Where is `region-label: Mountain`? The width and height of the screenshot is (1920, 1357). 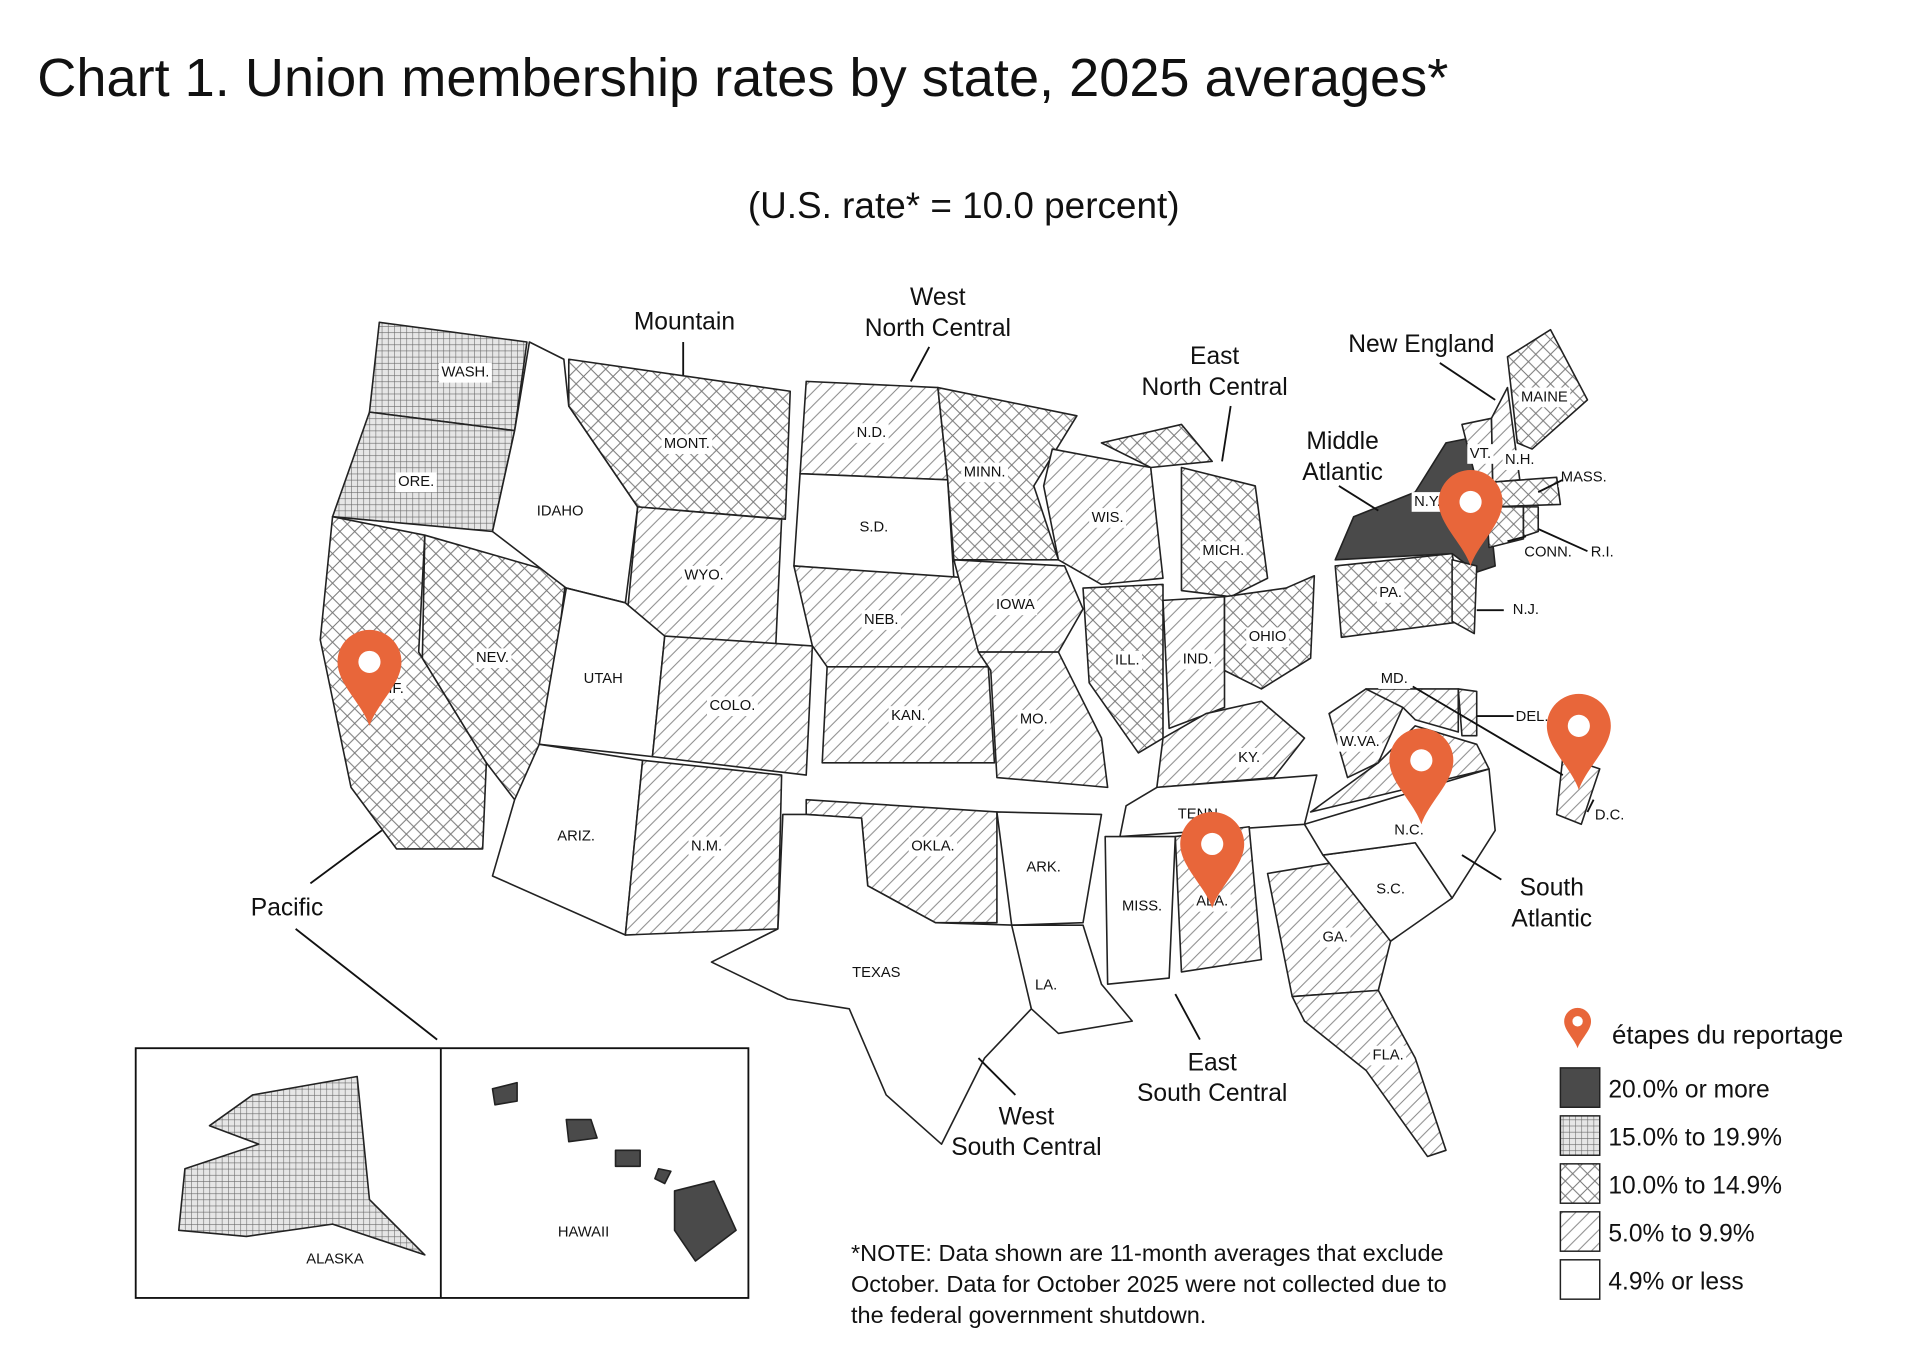
region-label: Mountain is located at coordinates (684, 322).